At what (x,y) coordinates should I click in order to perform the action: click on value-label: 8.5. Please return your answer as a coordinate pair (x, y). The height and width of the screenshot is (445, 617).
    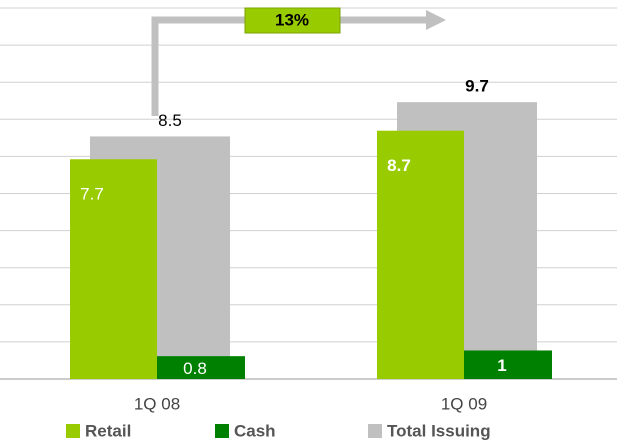
    Looking at the image, I should click on (170, 120).